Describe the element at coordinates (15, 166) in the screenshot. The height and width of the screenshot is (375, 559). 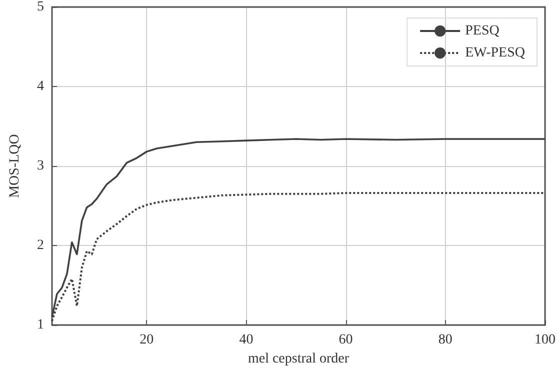
I see `y-axis-title: MOS-LQO` at that location.